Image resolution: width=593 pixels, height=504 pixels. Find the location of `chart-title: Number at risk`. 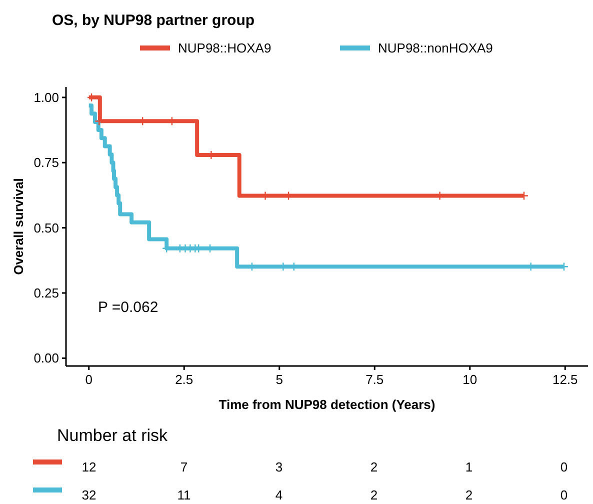

chart-title: Number at risk is located at coordinates (112, 435).